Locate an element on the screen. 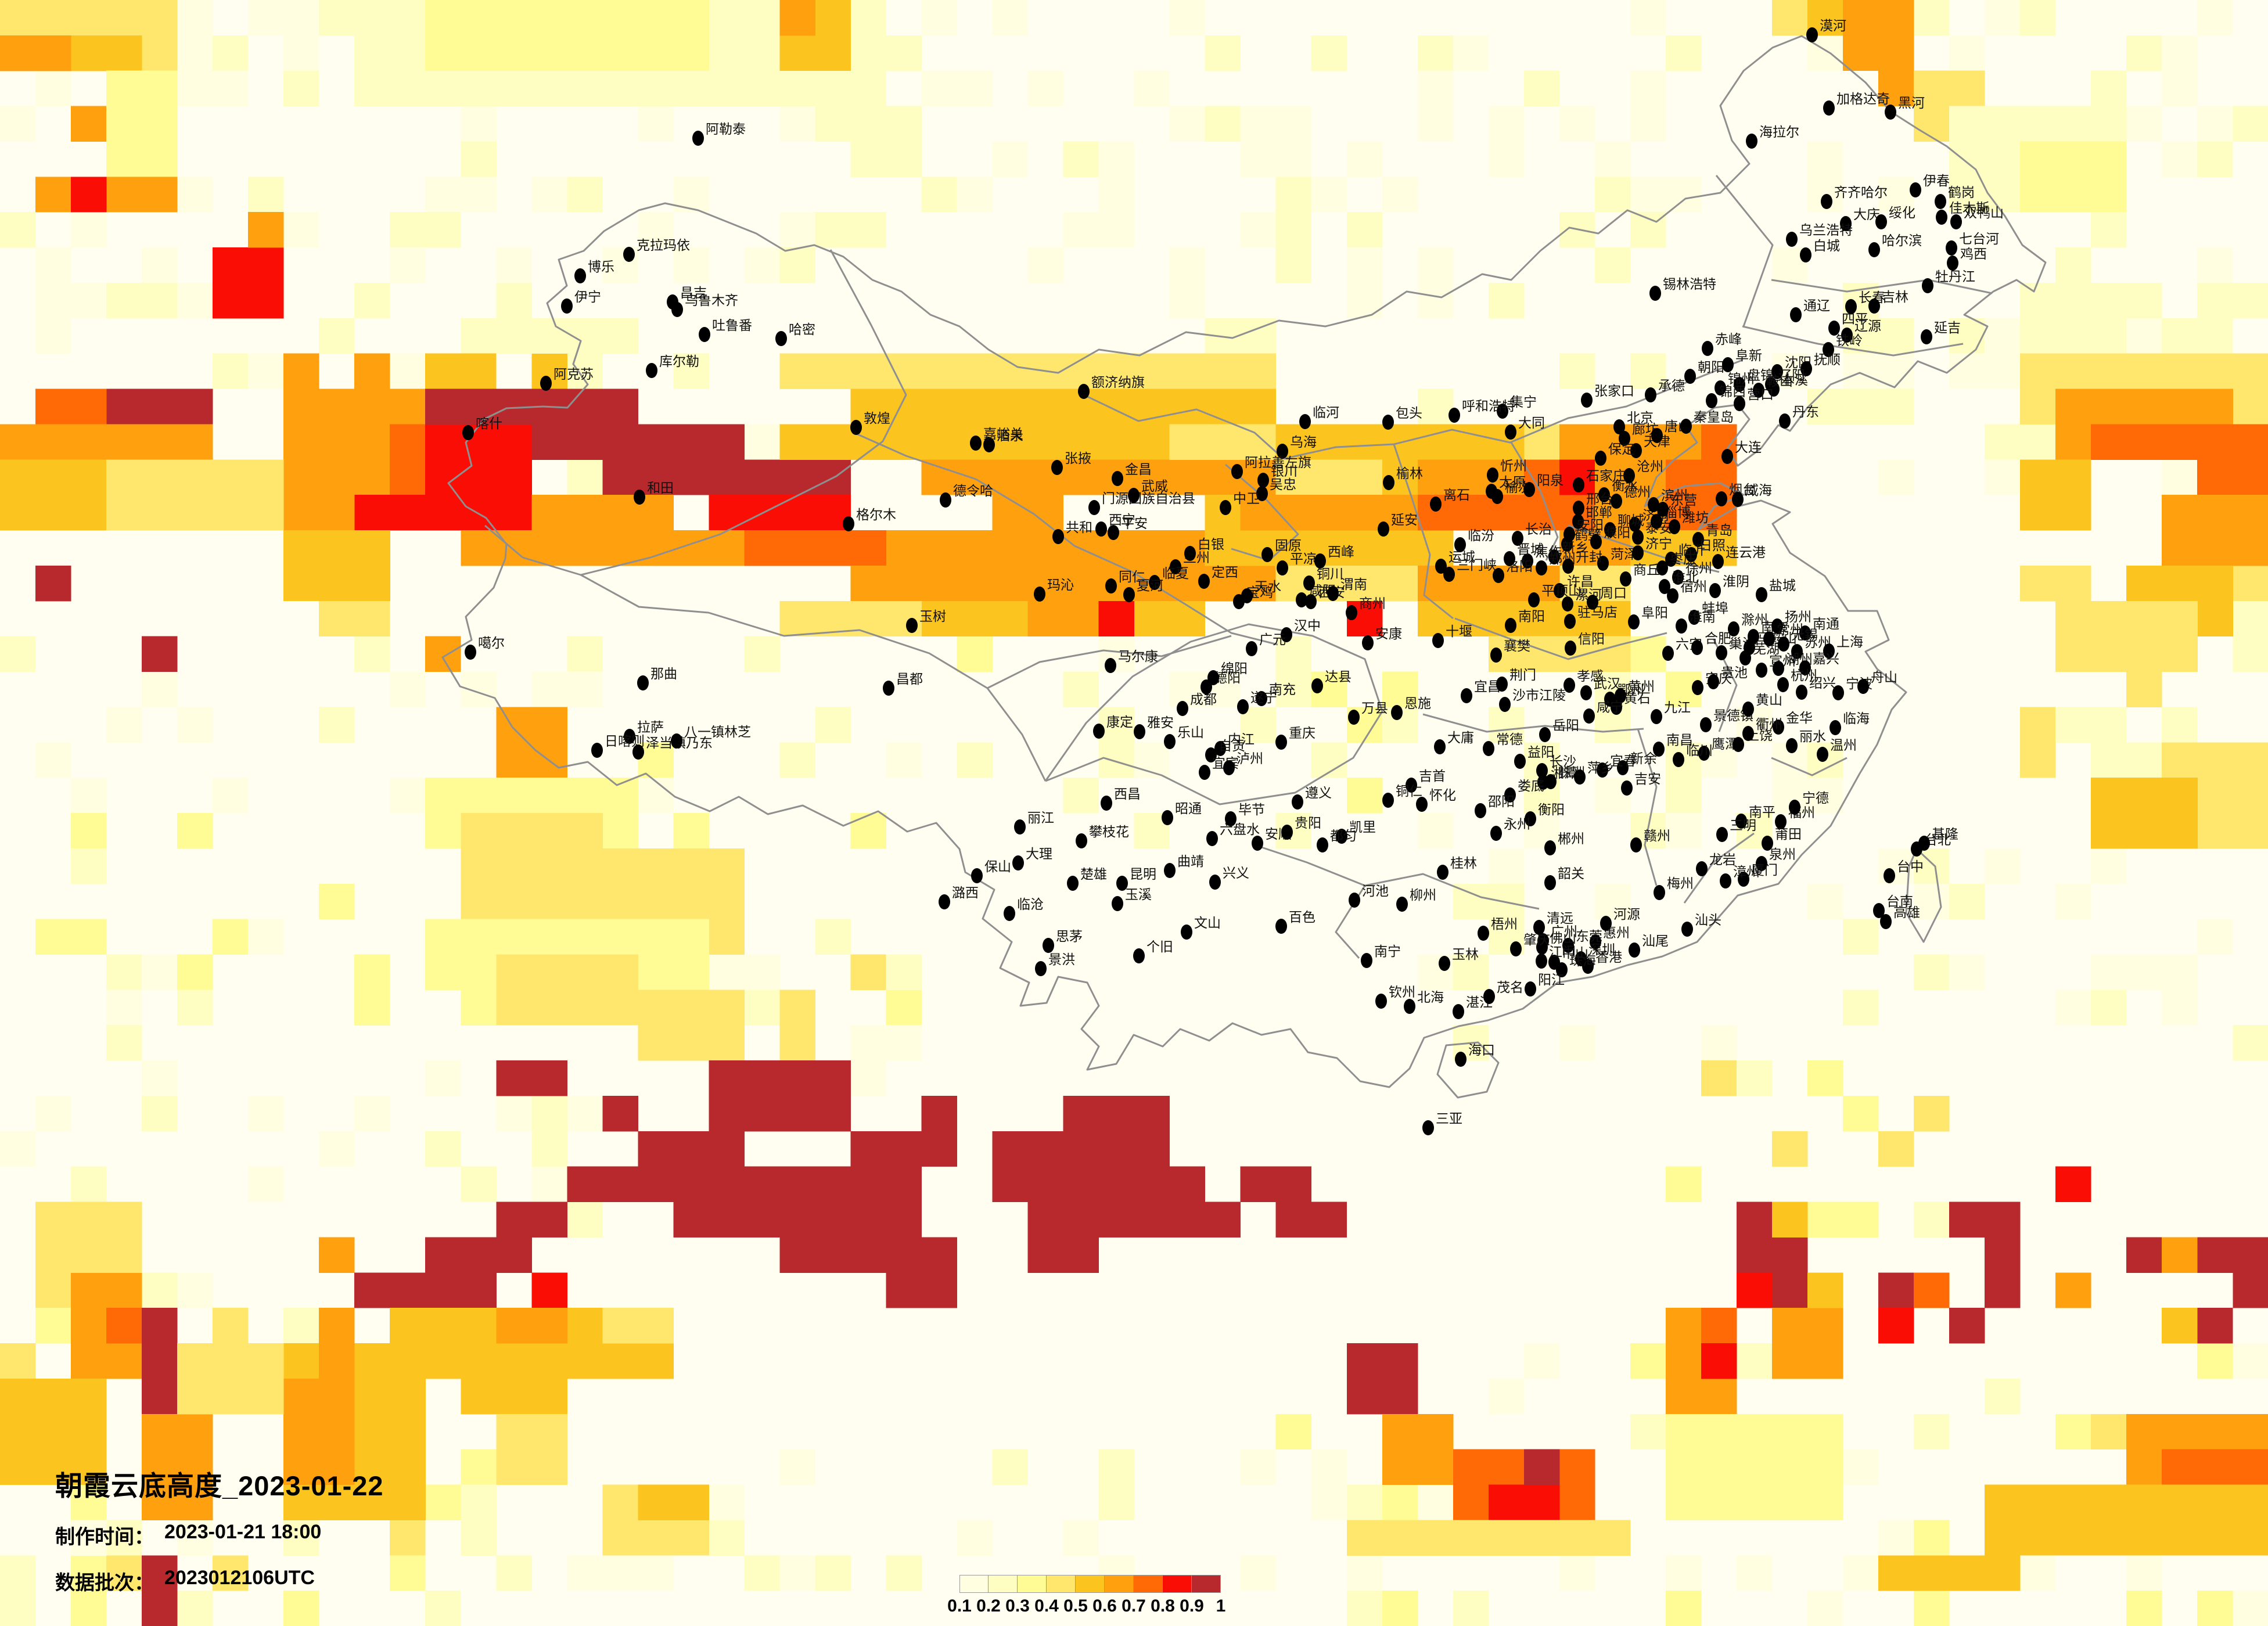 The image size is (2268, 1626). city-marker: 佳木斯 is located at coordinates (1962, 212).